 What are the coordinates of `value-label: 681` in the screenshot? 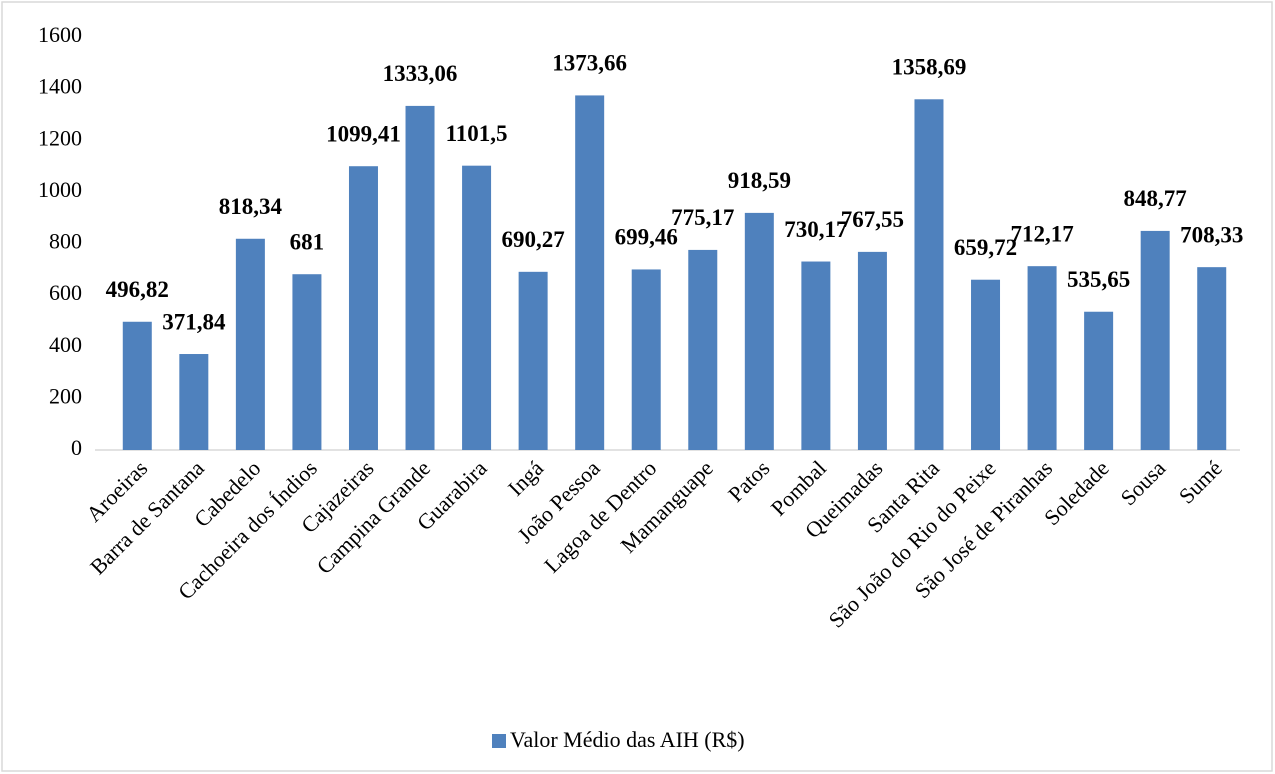 It's located at (307, 241).